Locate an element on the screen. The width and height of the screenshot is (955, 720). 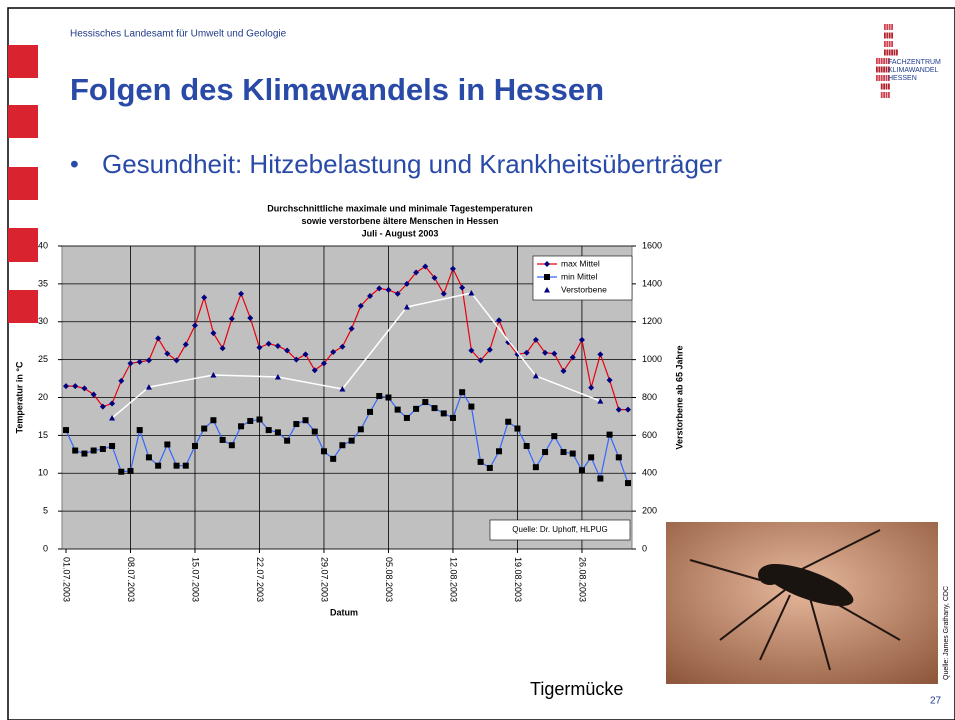
photo is located at coordinates (802, 603).